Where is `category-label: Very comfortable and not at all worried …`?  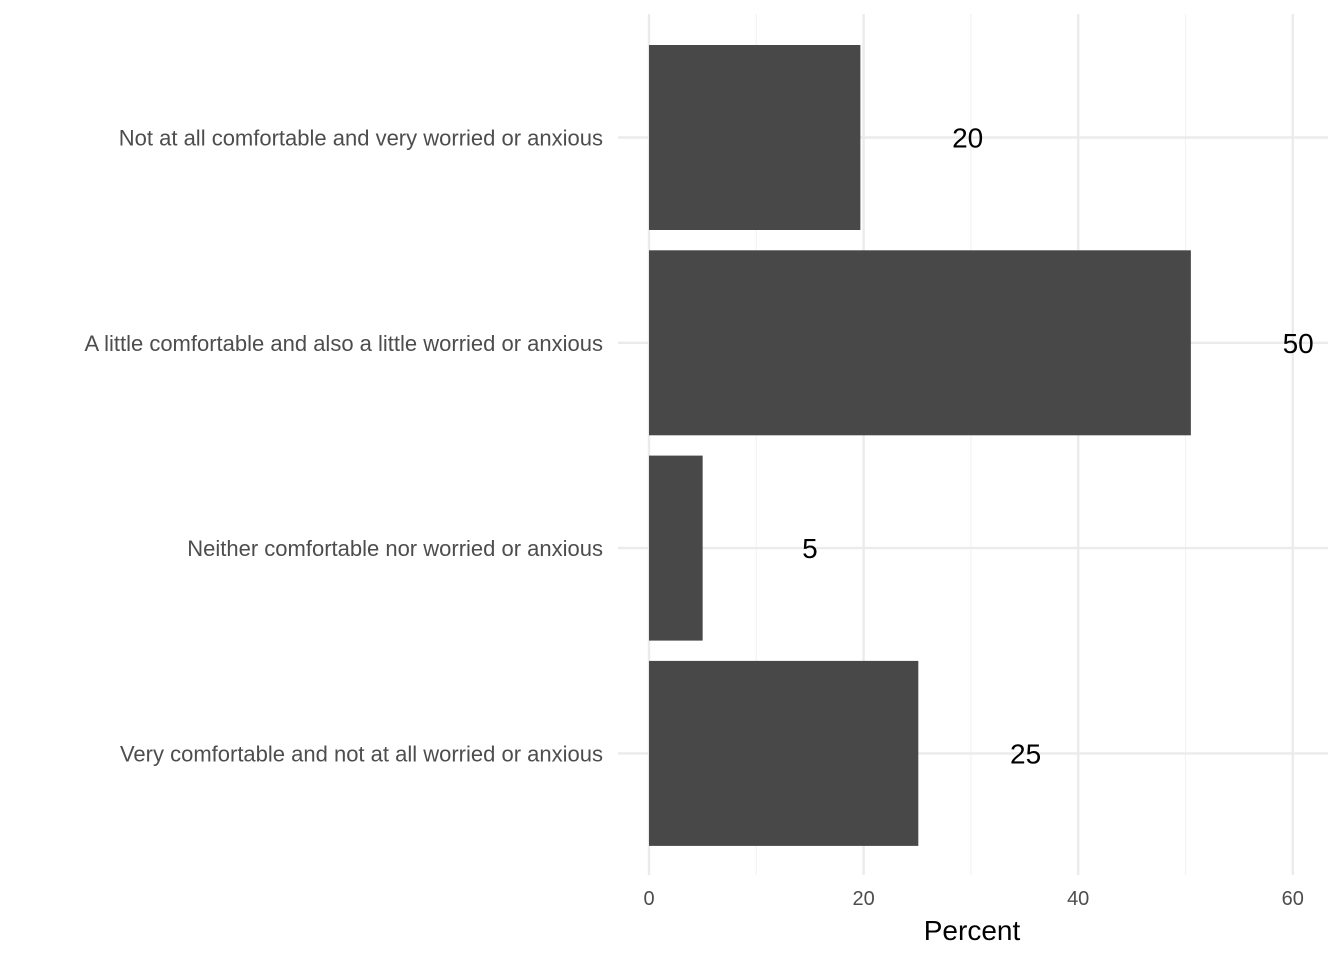 category-label: Very comfortable and not at all worried … is located at coordinates (361, 753).